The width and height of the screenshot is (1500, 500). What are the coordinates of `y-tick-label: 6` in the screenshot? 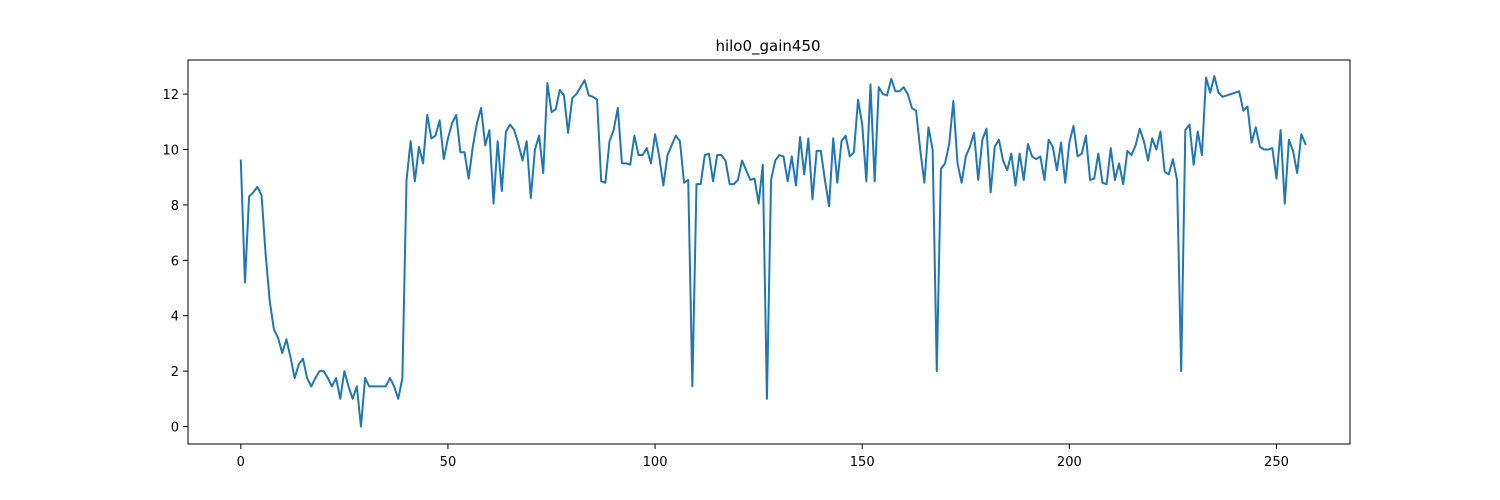 It's located at (175, 261).